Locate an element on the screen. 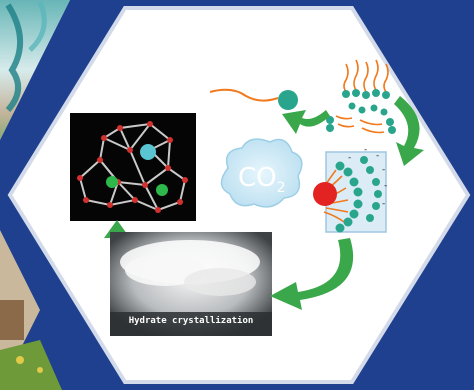 The image size is (474, 390). co2-subscript: 2 is located at coordinates (281, 188).